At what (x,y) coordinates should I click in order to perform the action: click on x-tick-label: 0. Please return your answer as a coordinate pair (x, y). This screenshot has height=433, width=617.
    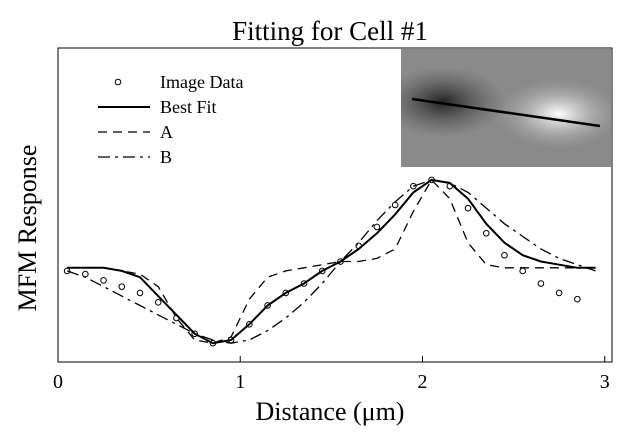
    Looking at the image, I should click on (58, 382).